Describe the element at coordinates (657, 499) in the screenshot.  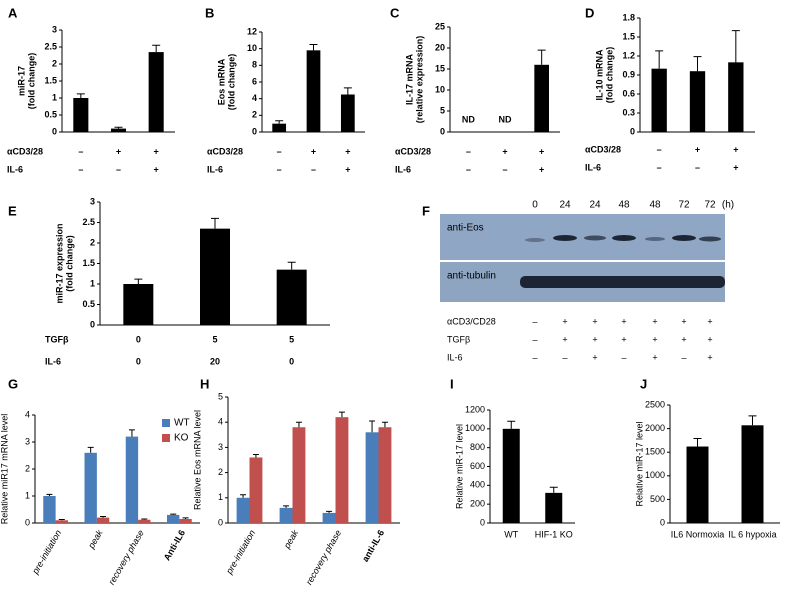
I see `y-tick-label: 500` at that location.